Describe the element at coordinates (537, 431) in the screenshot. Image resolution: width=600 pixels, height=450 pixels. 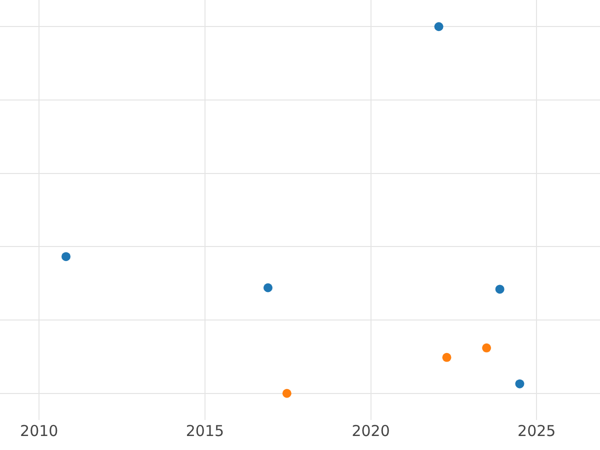
I see `x-tick-label: 2025` at that location.